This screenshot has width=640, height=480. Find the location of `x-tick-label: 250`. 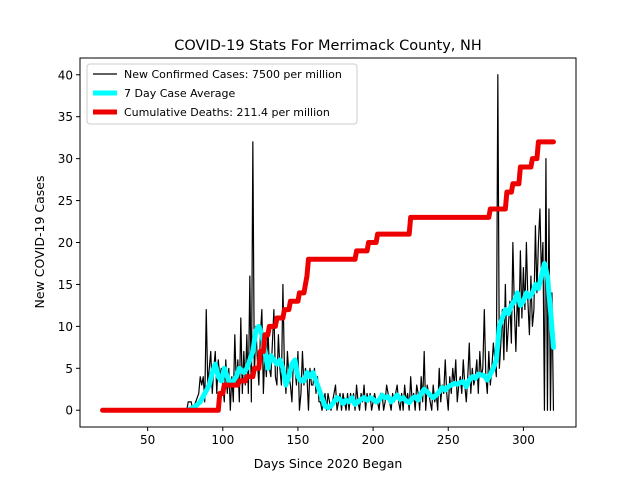

x-tick-label: 250 is located at coordinates (448, 440).